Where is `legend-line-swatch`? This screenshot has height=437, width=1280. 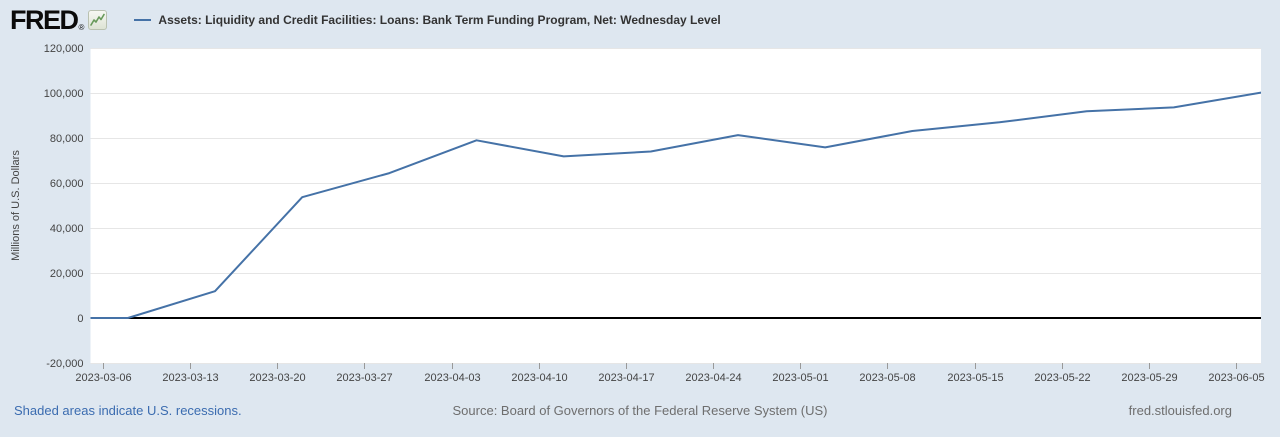 legend-line-swatch is located at coordinates (143, 20).